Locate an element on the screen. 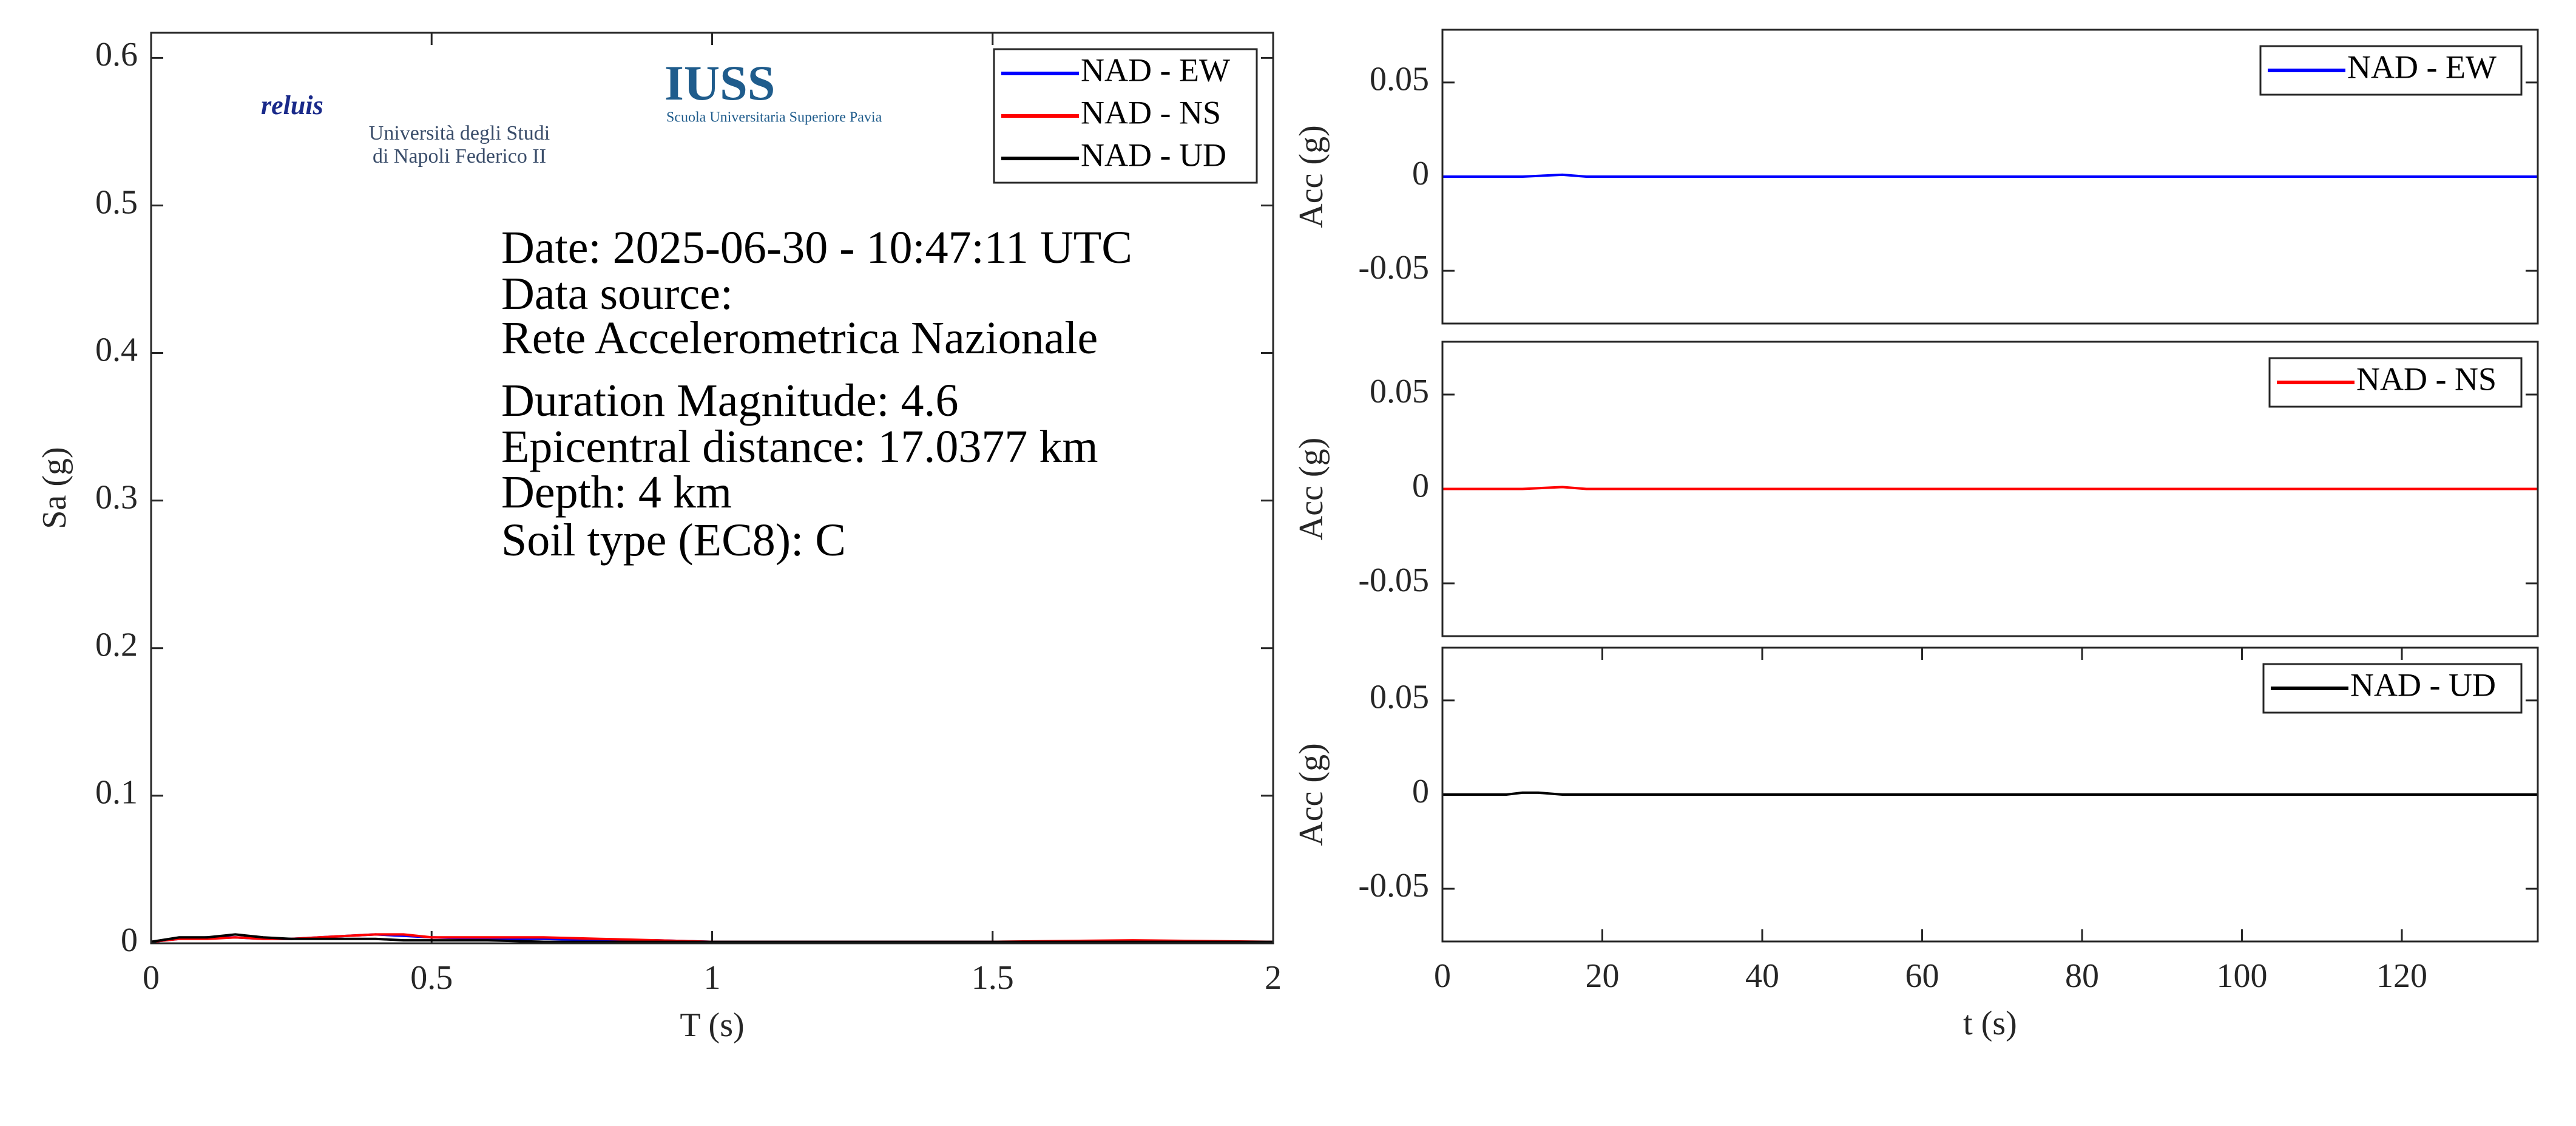 Image resolution: width=2576 pixels, height=1126 pixels. y-tick-label: 0.5 is located at coordinates (116, 202).